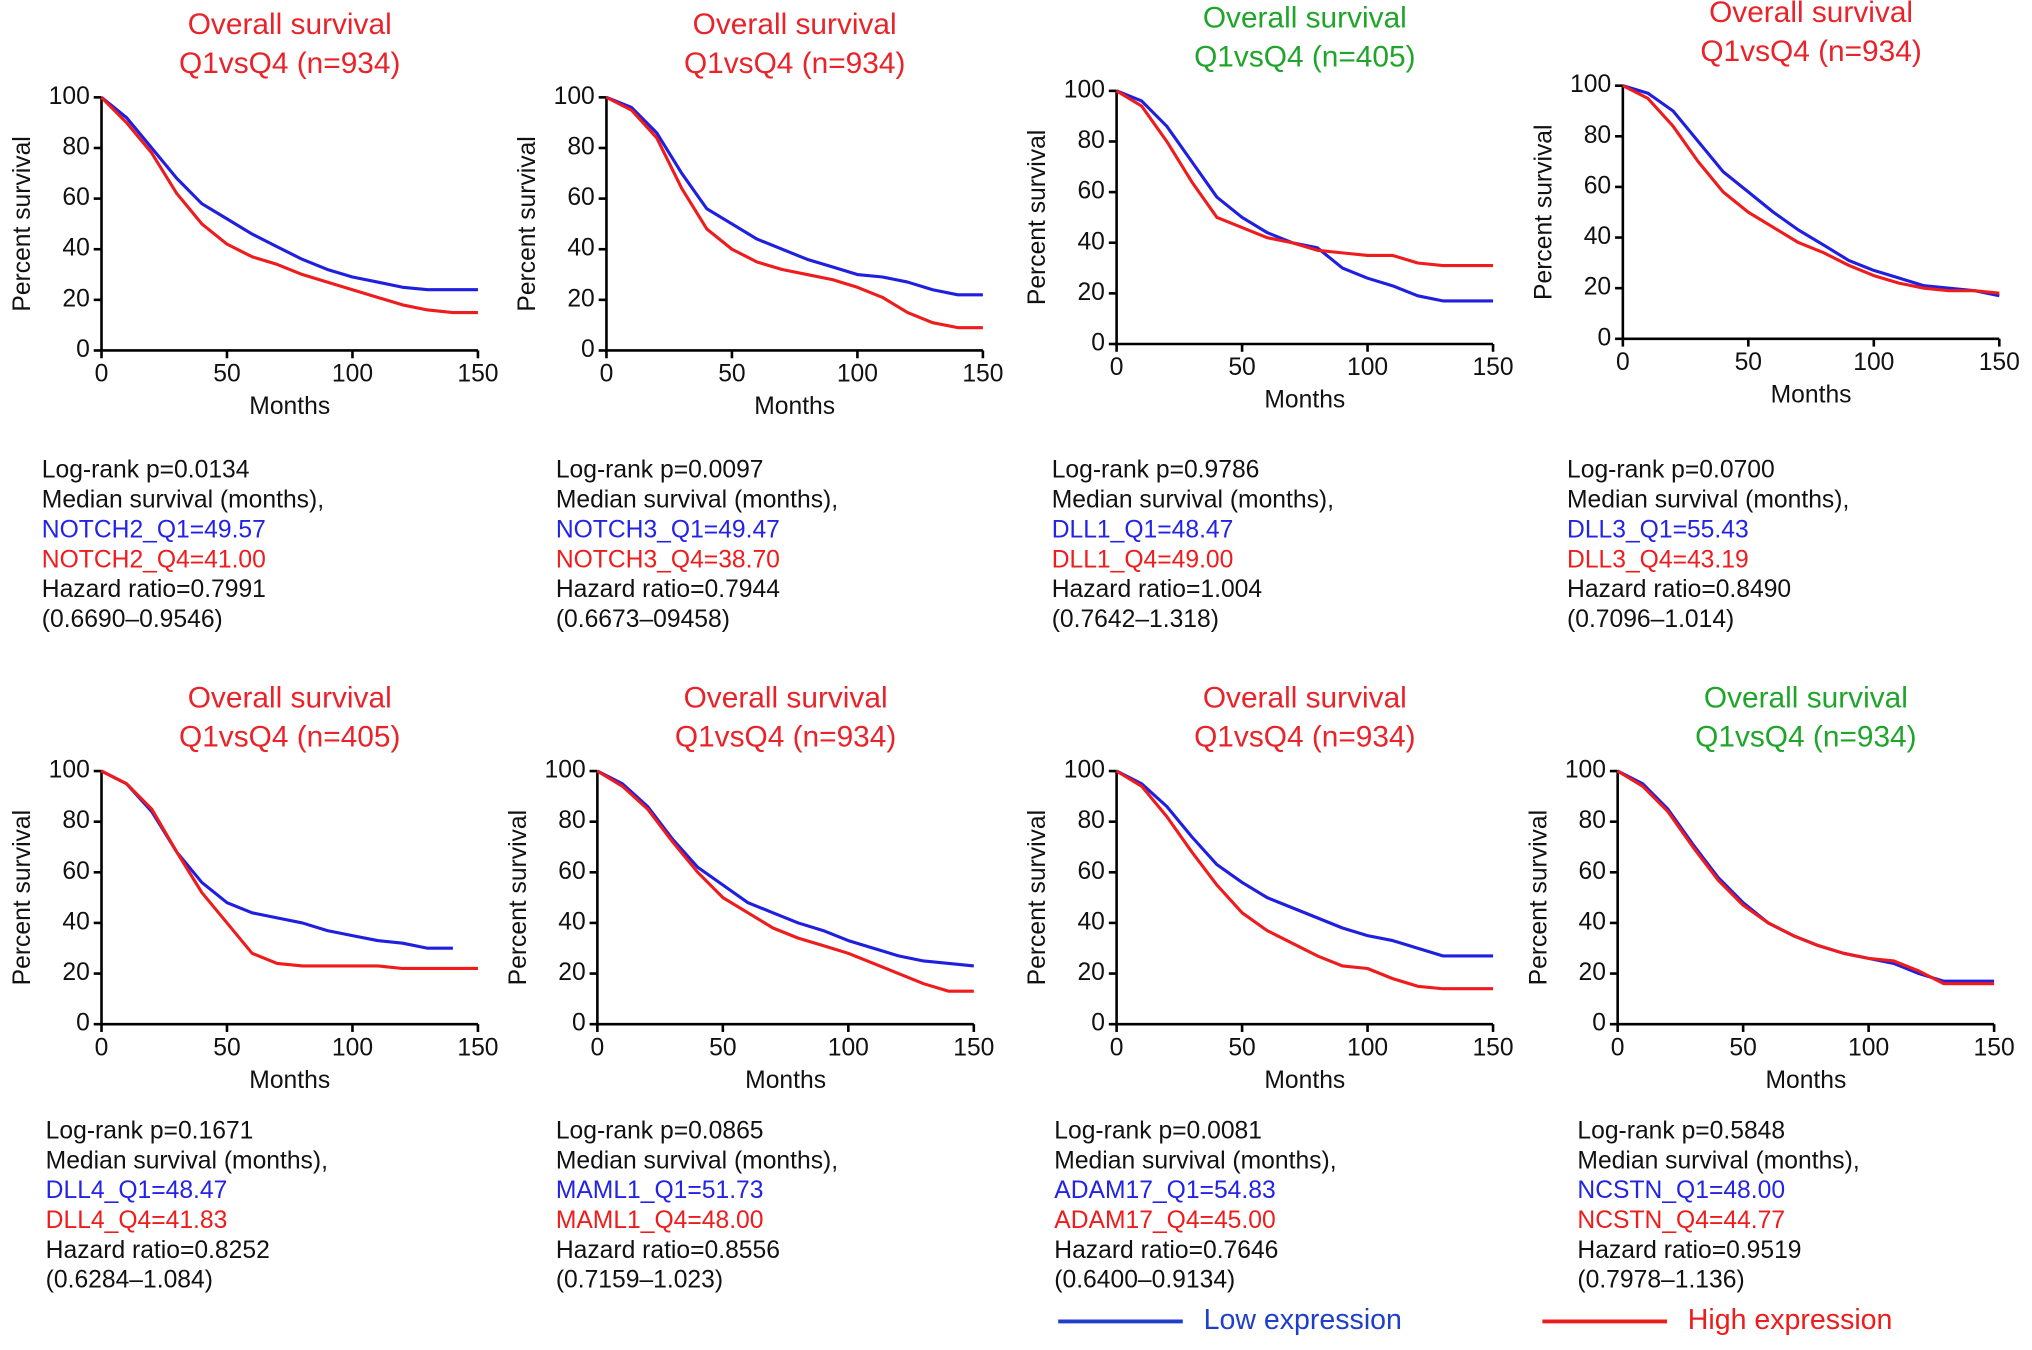 This screenshot has width=2032, height=1350. Describe the element at coordinates (137, 1220) in the screenshot. I see `annotation: DLL4_Q4=41.83` at that location.